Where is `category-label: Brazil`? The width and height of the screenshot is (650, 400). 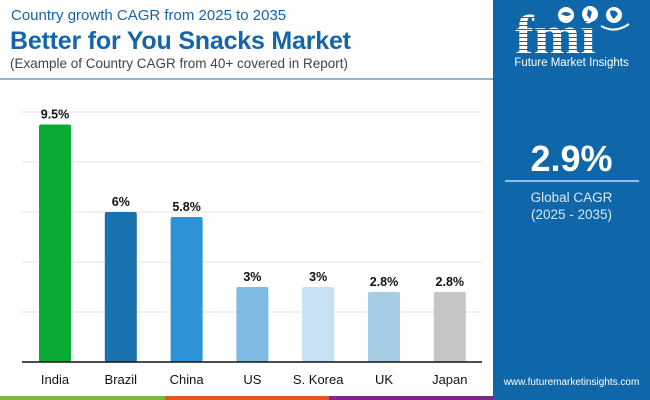
category-label: Brazil is located at coordinates (121, 379).